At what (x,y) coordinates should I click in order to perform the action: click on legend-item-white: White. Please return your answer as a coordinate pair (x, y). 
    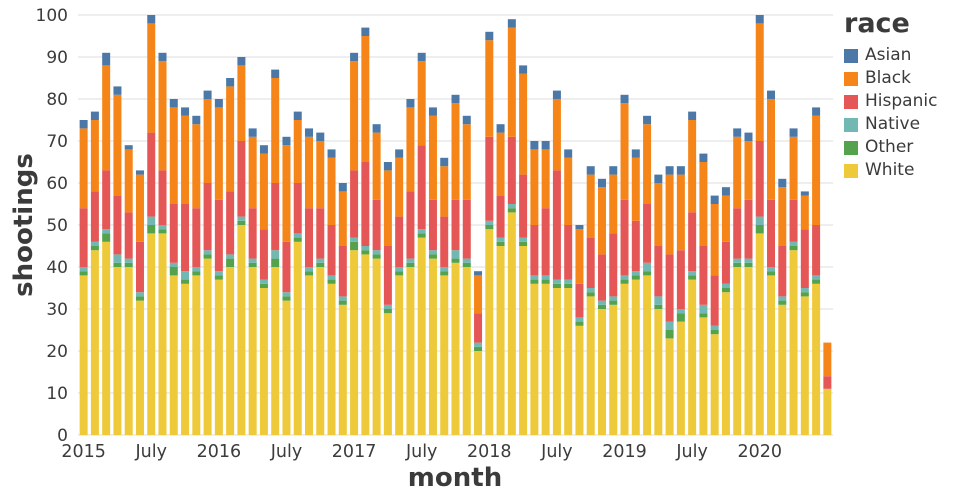
    Looking at the image, I should click on (900, 170).